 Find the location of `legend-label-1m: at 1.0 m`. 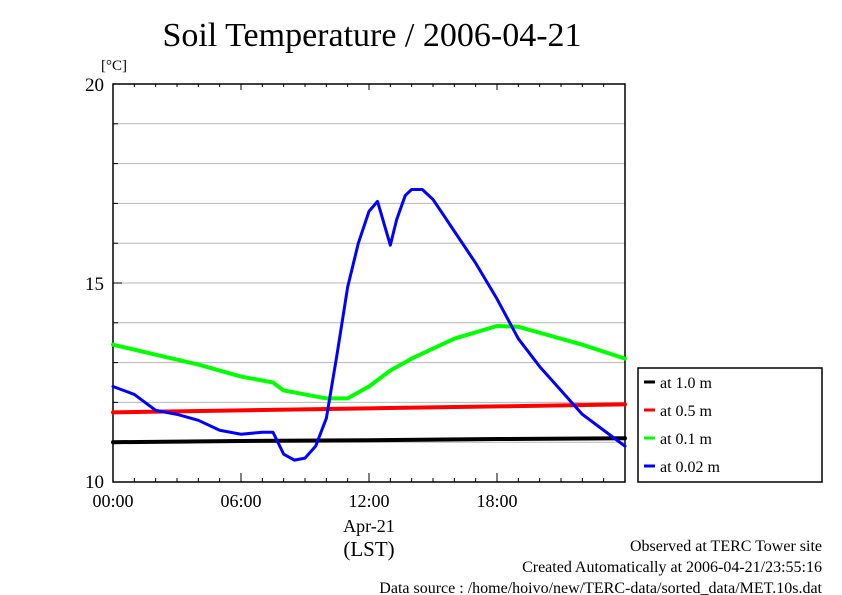

legend-label-1m: at 1.0 m is located at coordinates (686, 383).